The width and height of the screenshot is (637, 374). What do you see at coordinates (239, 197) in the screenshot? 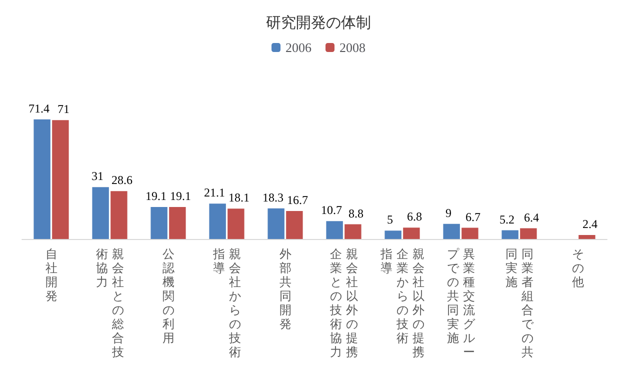
I see `data-label: 18.1` at bounding box center [239, 197].